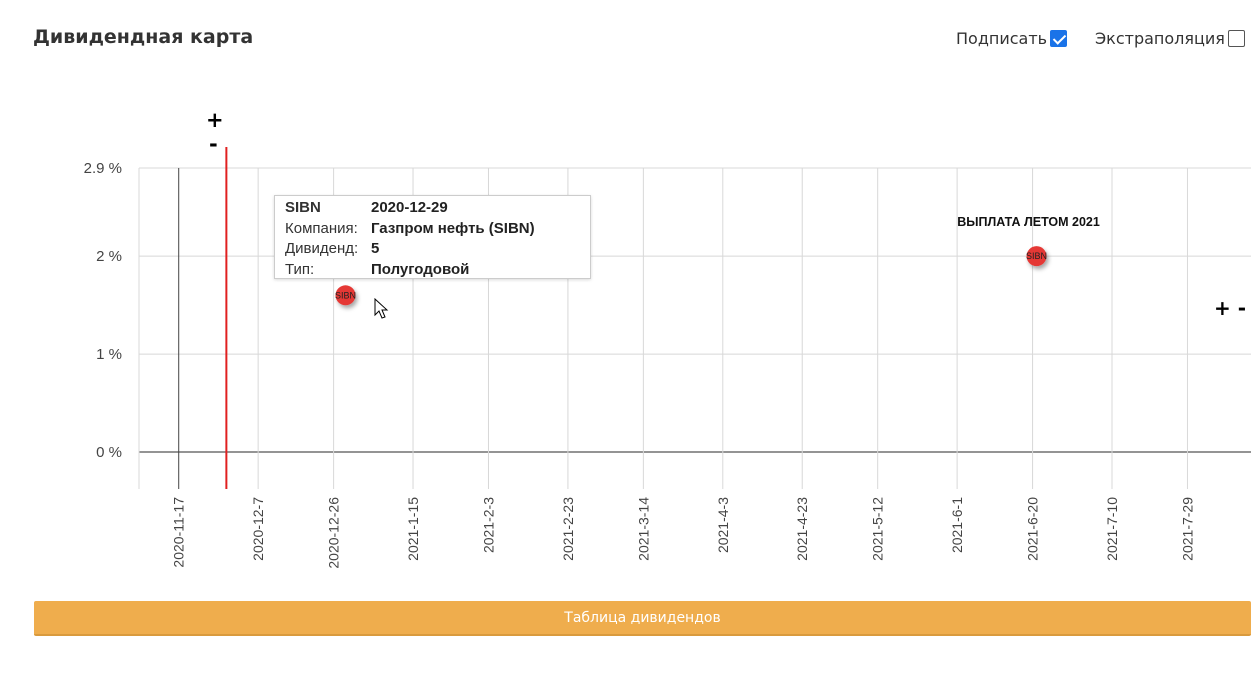 The image size is (1251, 682). Describe the element at coordinates (802, 529) in the screenshot. I see `x-tick-label: 2021-4-23` at that location.